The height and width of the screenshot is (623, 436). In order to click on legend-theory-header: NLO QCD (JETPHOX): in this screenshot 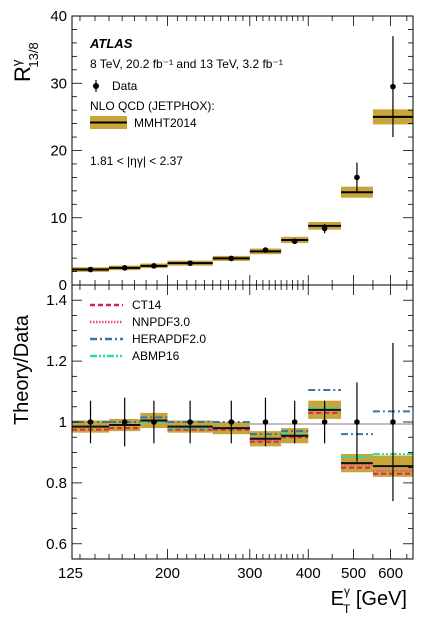, I will do `click(152, 106)`.